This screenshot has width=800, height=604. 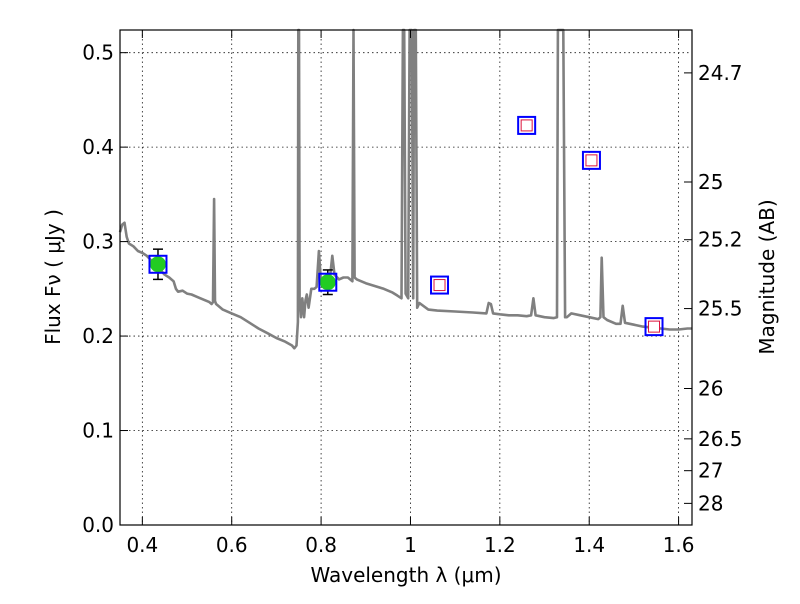 What do you see at coordinates (98, 147) in the screenshot?
I see `y-tick-label: 0.4` at bounding box center [98, 147].